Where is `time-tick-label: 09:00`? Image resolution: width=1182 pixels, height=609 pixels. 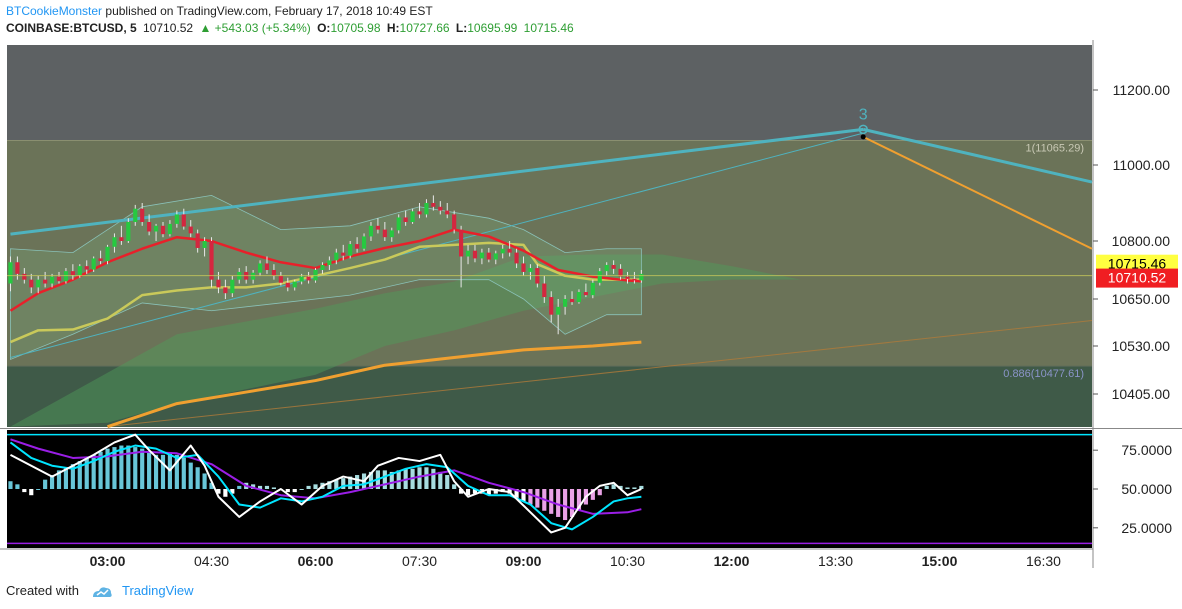
time-tick-label: 09:00 is located at coordinates (524, 561).